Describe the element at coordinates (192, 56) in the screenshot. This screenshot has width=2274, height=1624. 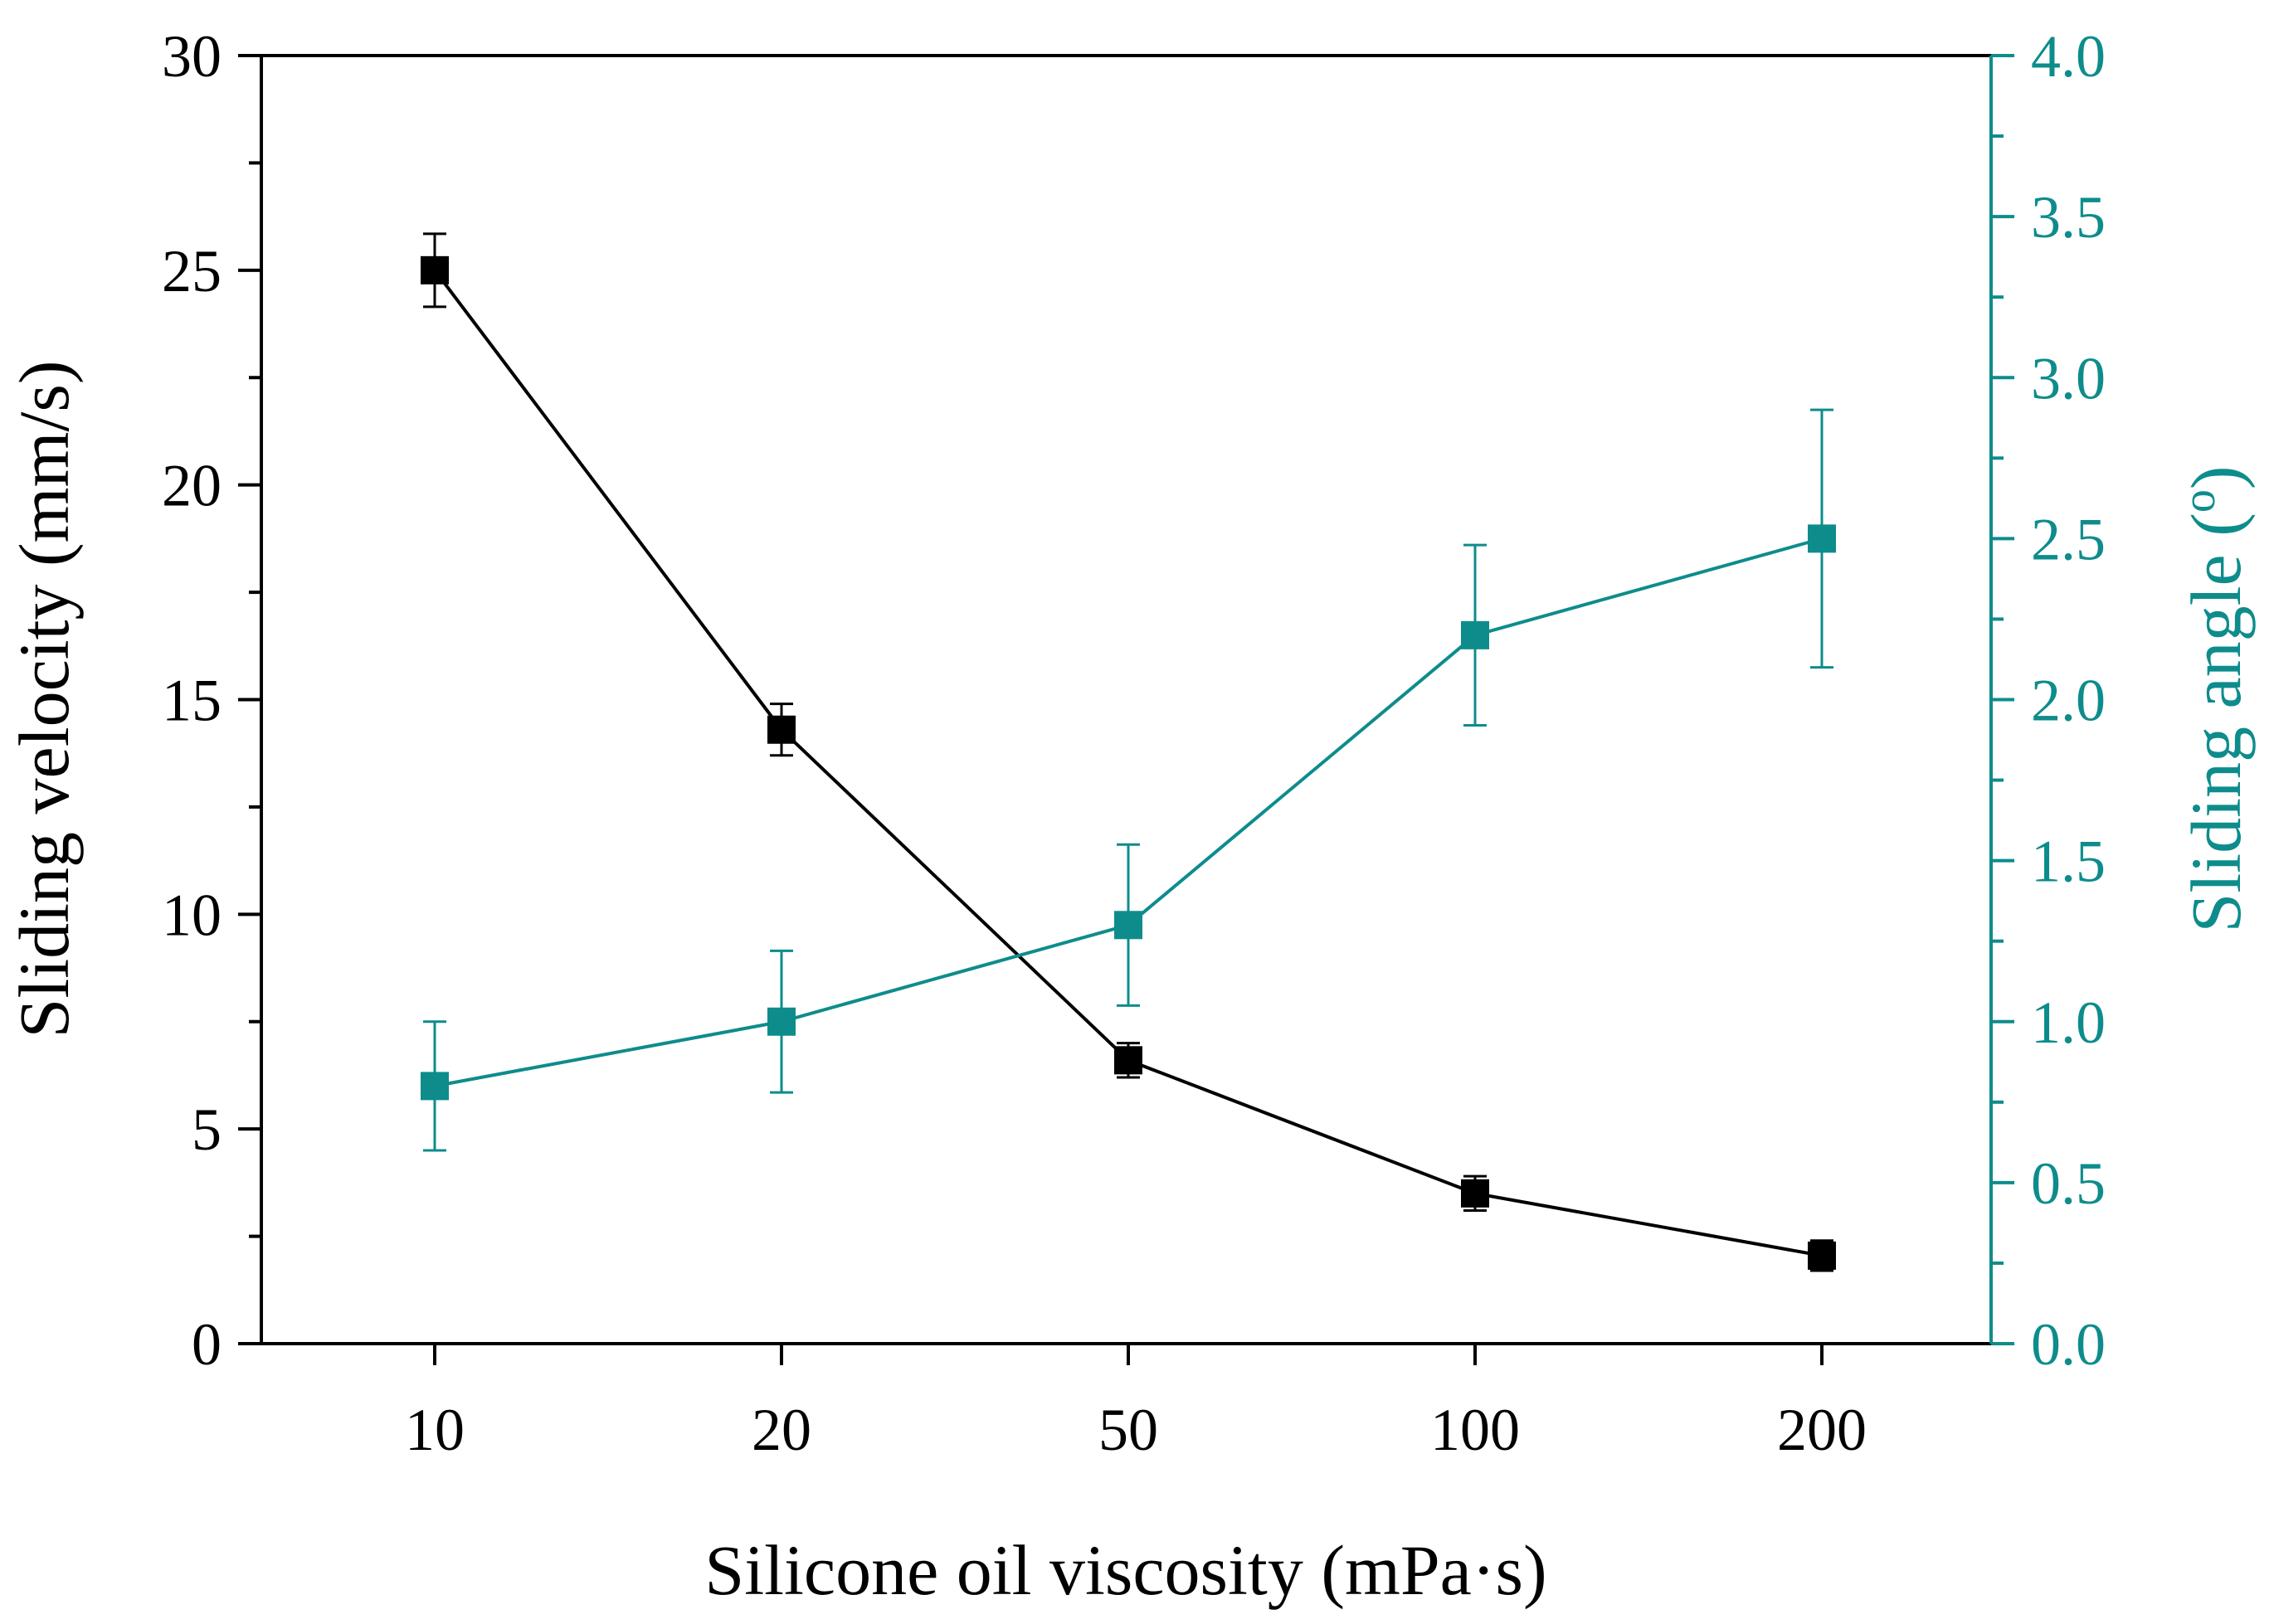
I see `left-tick-label: 30` at that location.